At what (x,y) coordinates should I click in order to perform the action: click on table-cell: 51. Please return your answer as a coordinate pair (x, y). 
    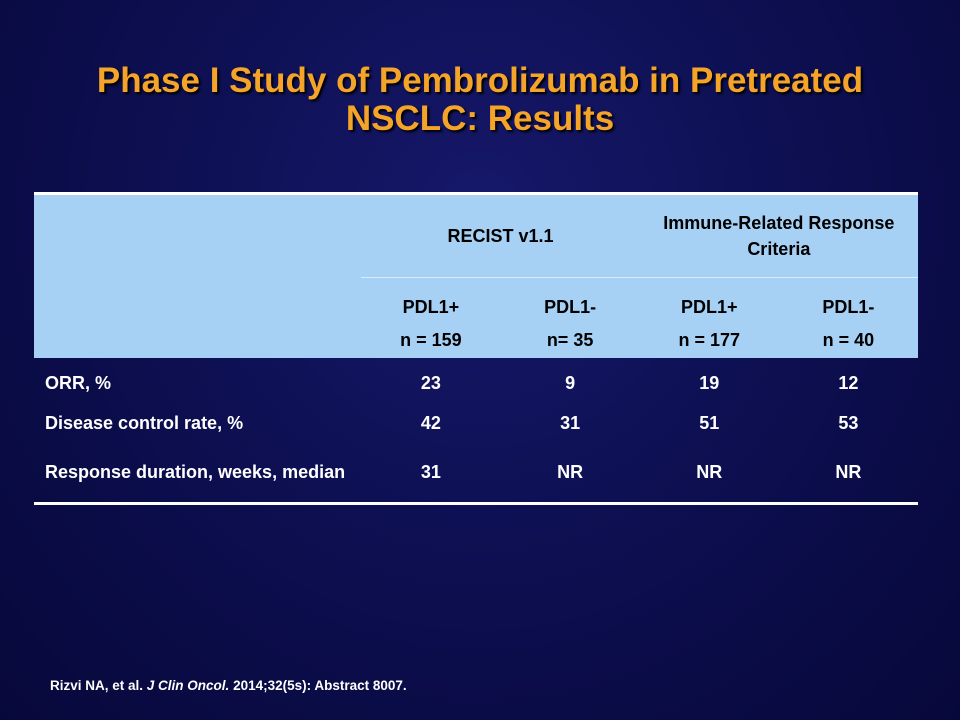
    Looking at the image, I should click on (709, 422).